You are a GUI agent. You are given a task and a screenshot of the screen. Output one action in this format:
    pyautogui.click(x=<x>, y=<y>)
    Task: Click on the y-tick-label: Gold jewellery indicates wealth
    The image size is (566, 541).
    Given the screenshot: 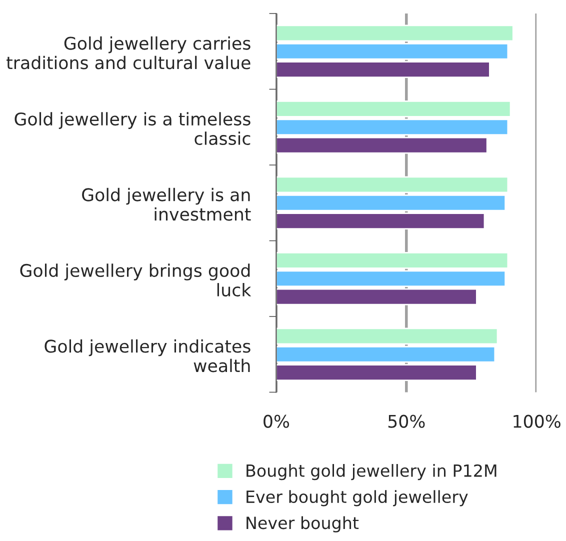 What is the action you would take?
    pyautogui.click(x=147, y=355)
    